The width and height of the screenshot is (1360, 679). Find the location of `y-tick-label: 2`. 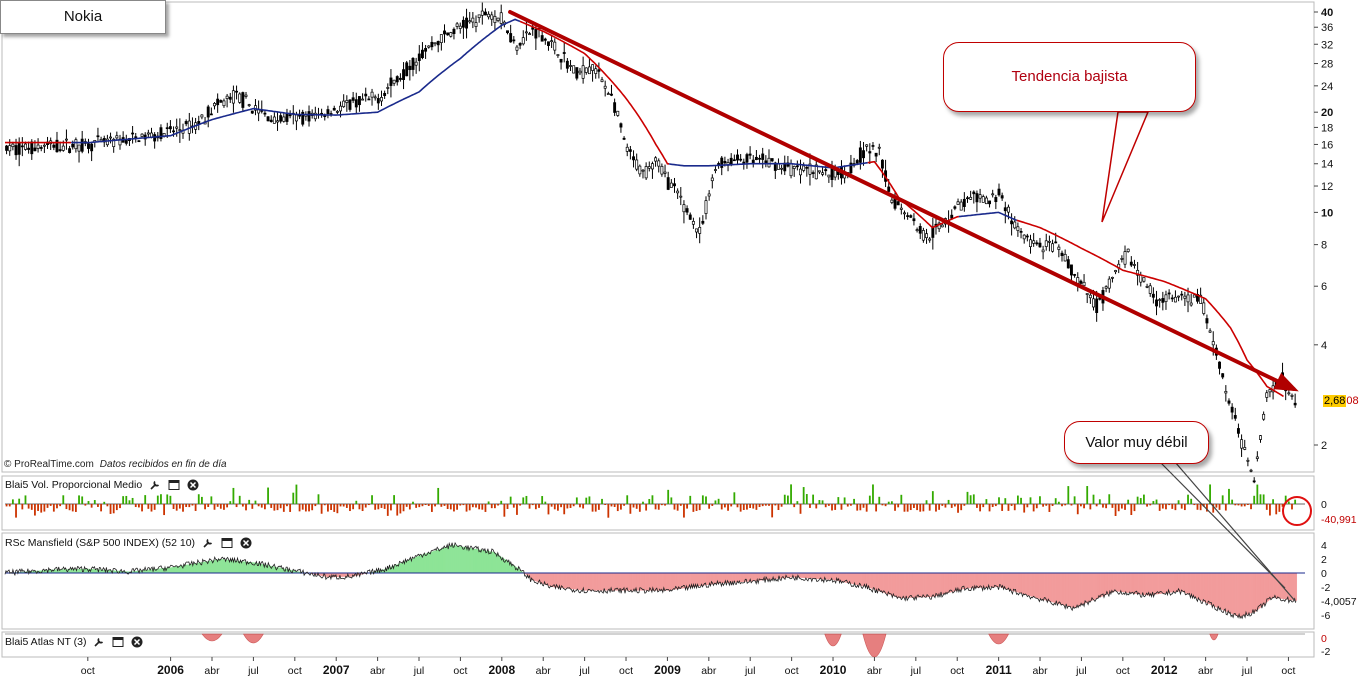

y-tick-label: 2 is located at coordinates (1324, 446).